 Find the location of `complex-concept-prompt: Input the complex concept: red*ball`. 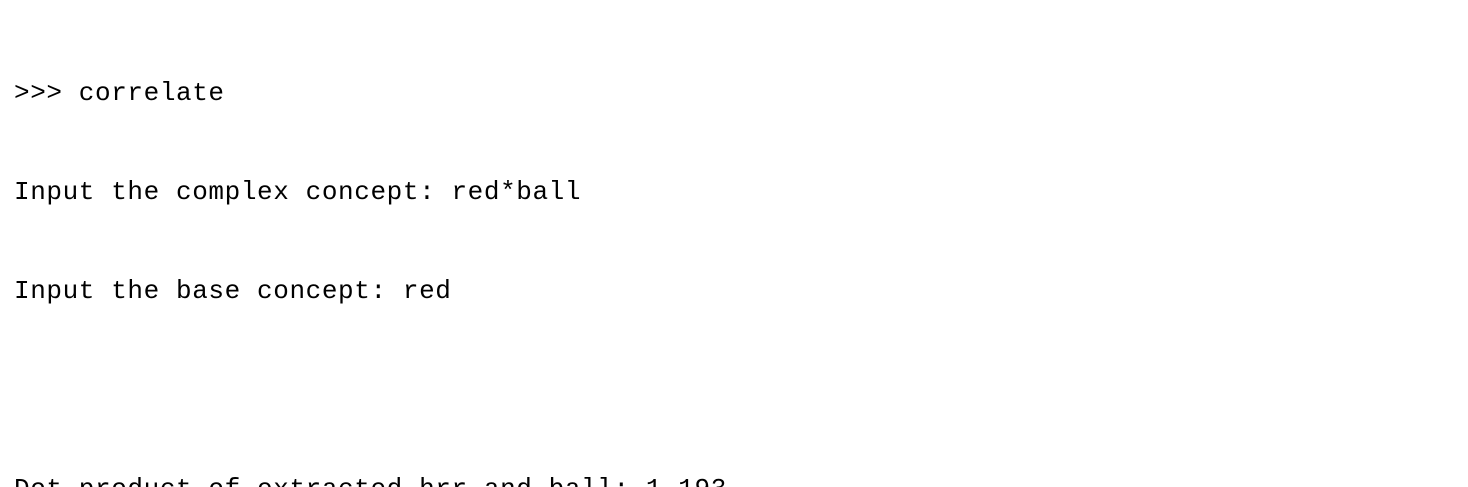

complex-concept-prompt: Input the complex concept: red*ball is located at coordinates (298, 192).